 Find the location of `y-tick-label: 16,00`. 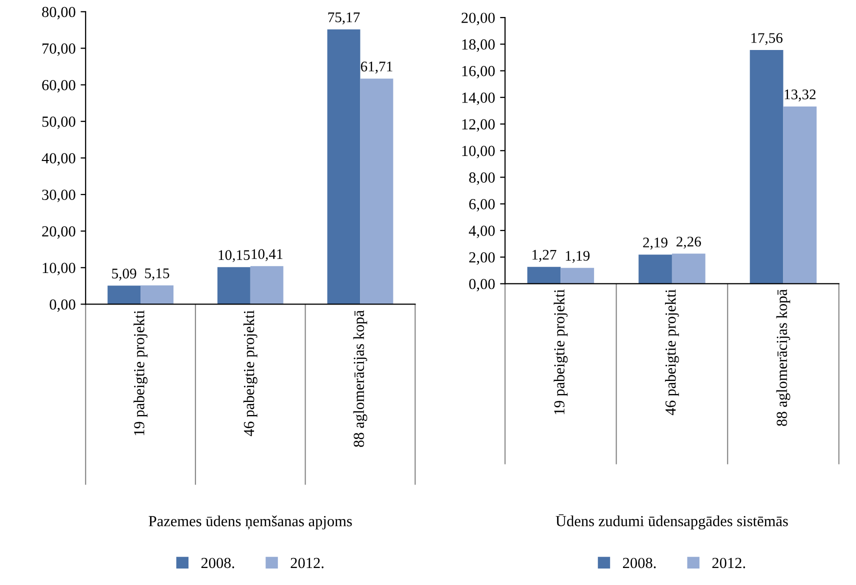

y-tick-label: 16,00 is located at coordinates (478, 72).